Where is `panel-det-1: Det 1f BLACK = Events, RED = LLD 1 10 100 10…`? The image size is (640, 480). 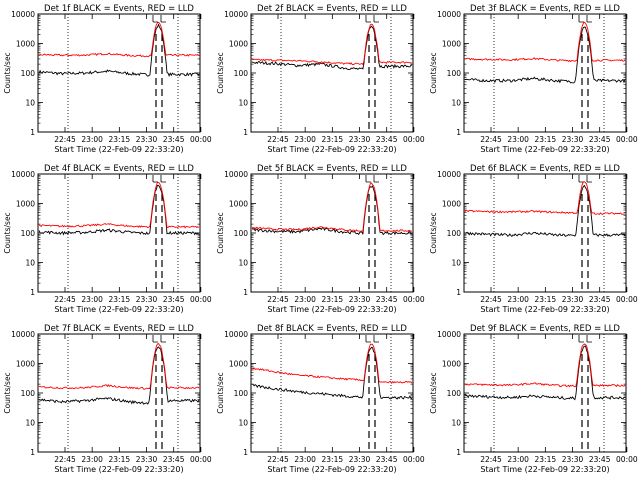
panel-det-1: Det 1f BLACK = Events, RED = LLD 1 10 100 10… is located at coordinates (107, 79).